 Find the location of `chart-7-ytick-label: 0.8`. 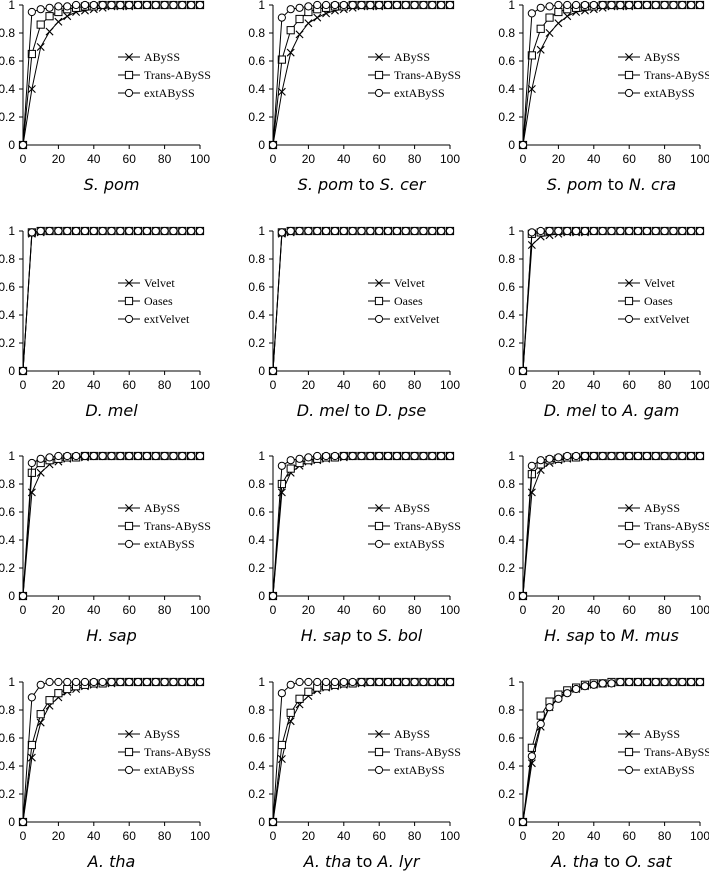

chart-7-ytick-label: 0.8 is located at coordinates (7, 484).